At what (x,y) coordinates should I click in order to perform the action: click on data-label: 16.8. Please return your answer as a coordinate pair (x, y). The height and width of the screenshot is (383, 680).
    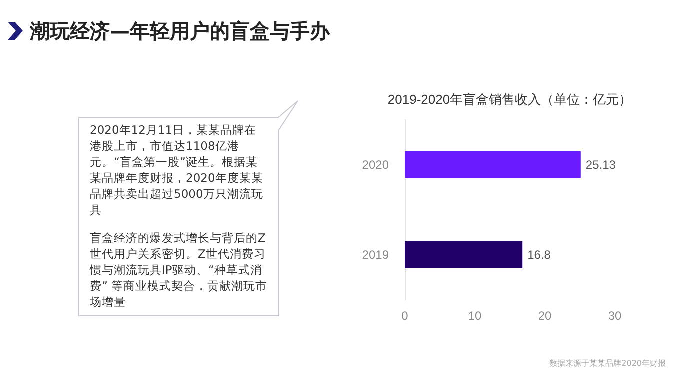
    Looking at the image, I should click on (540, 255).